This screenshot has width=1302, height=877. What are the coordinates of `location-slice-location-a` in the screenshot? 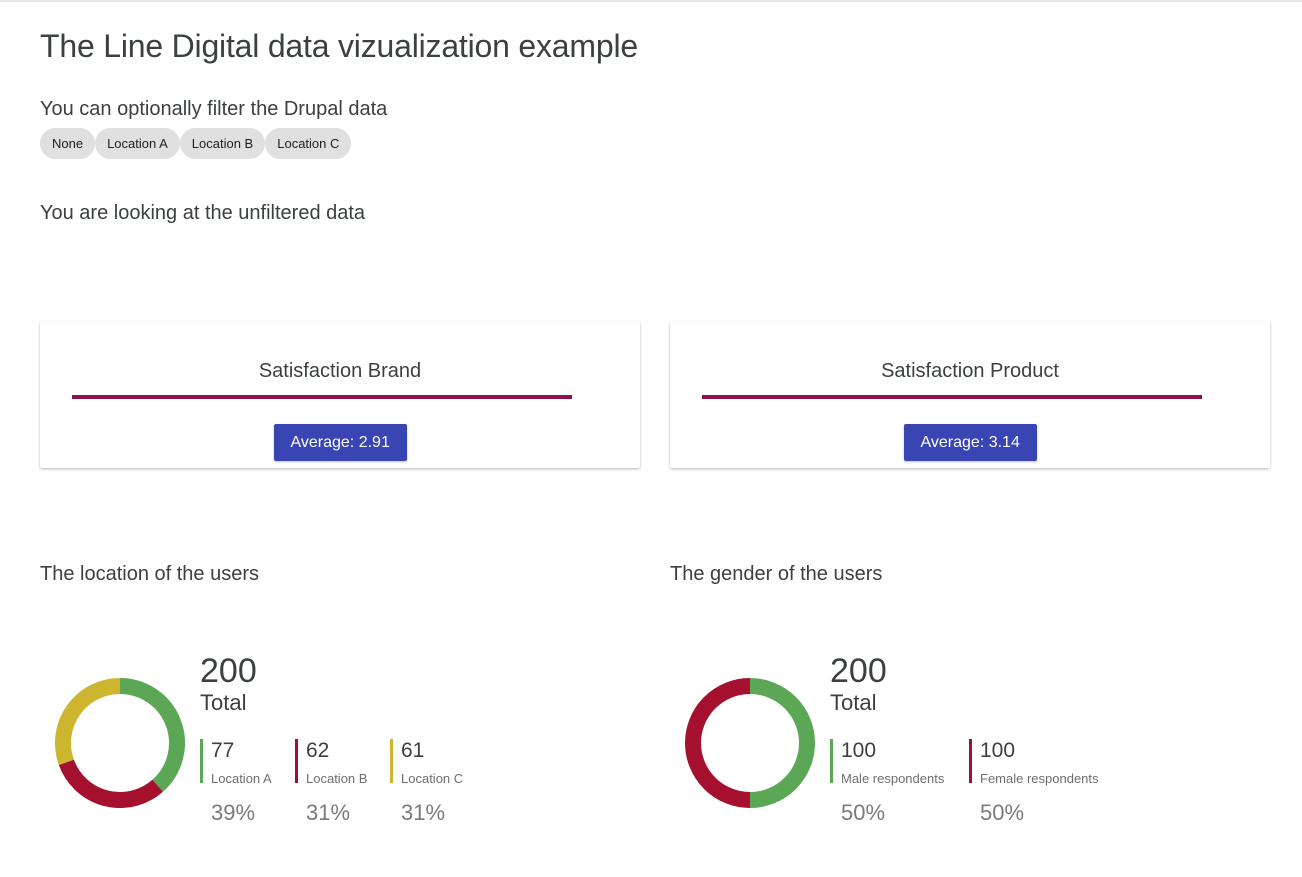 It's located at (152, 735).